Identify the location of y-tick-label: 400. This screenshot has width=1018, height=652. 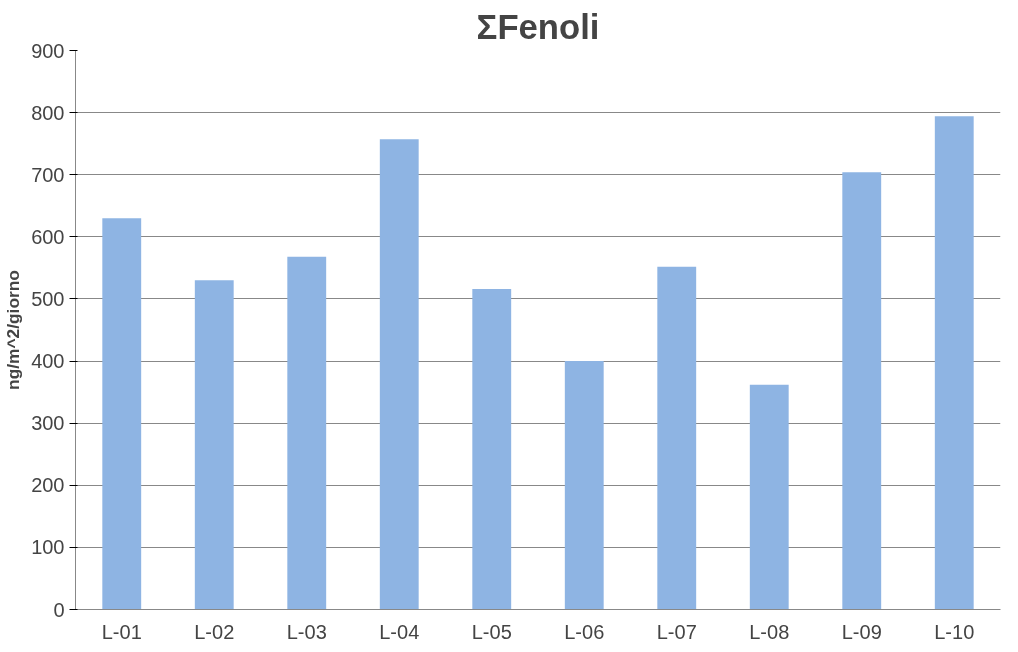
(48, 361).